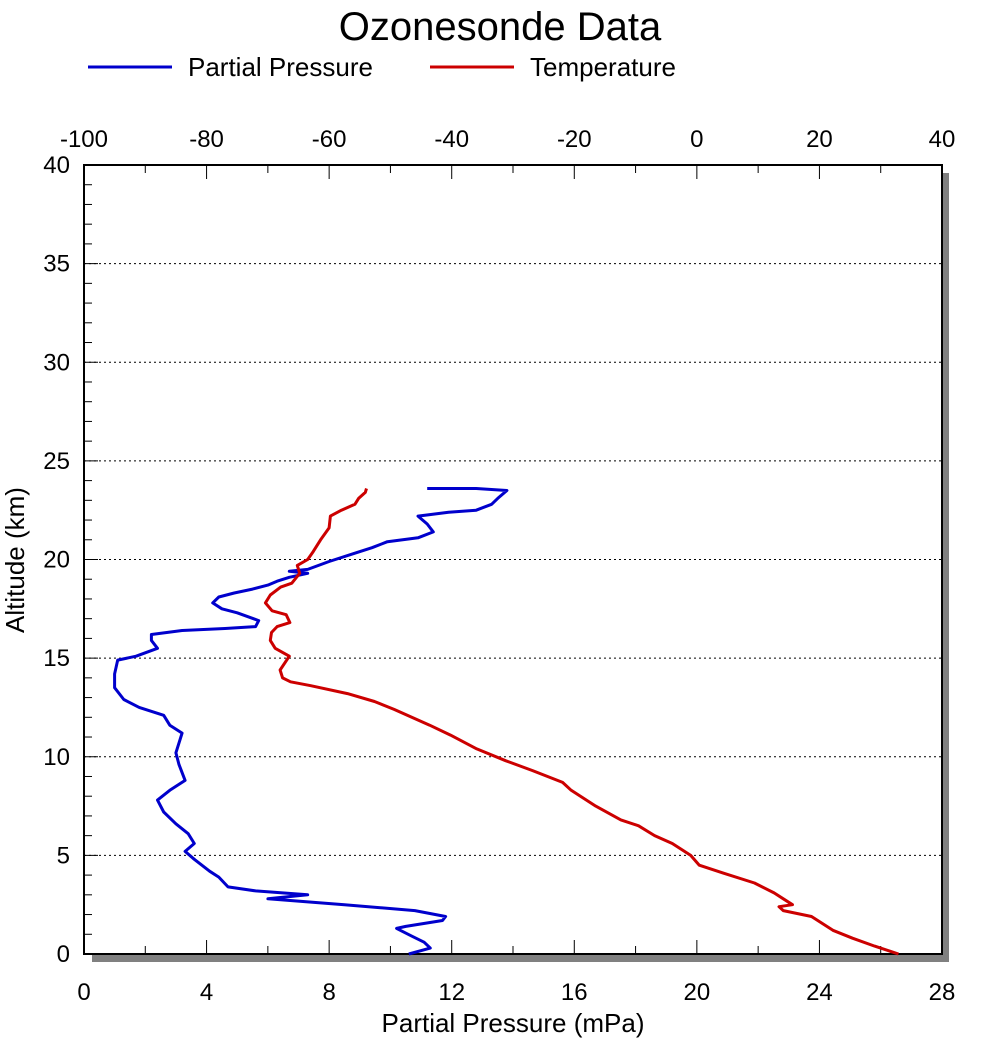 The height and width of the screenshot is (1039, 1000). What do you see at coordinates (697, 992) in the screenshot?
I see `x-tick-label-5: 20` at bounding box center [697, 992].